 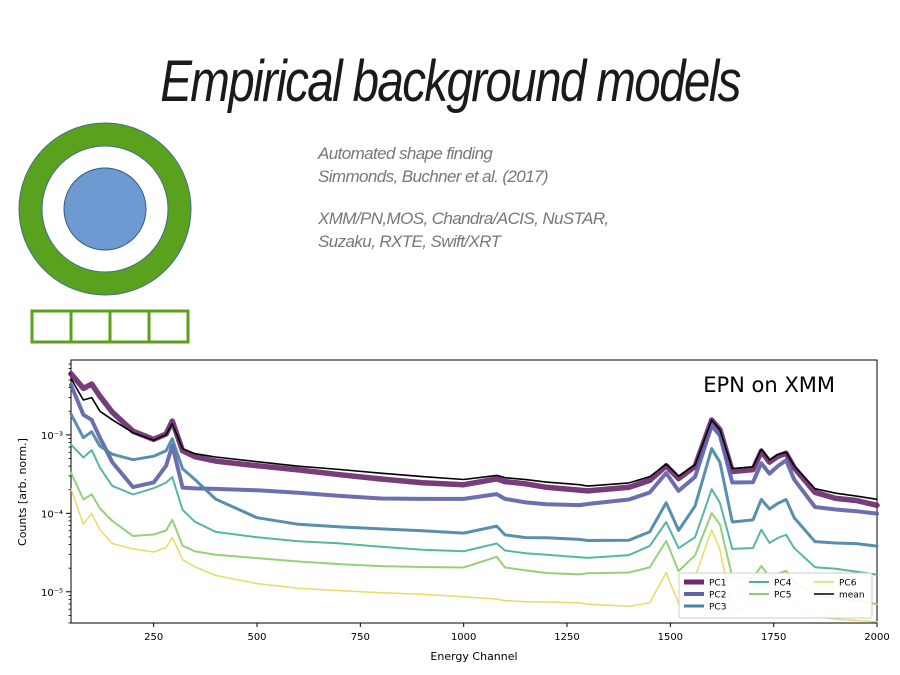 I want to click on legend-label-pc4: PC4, so click(x=783, y=584).